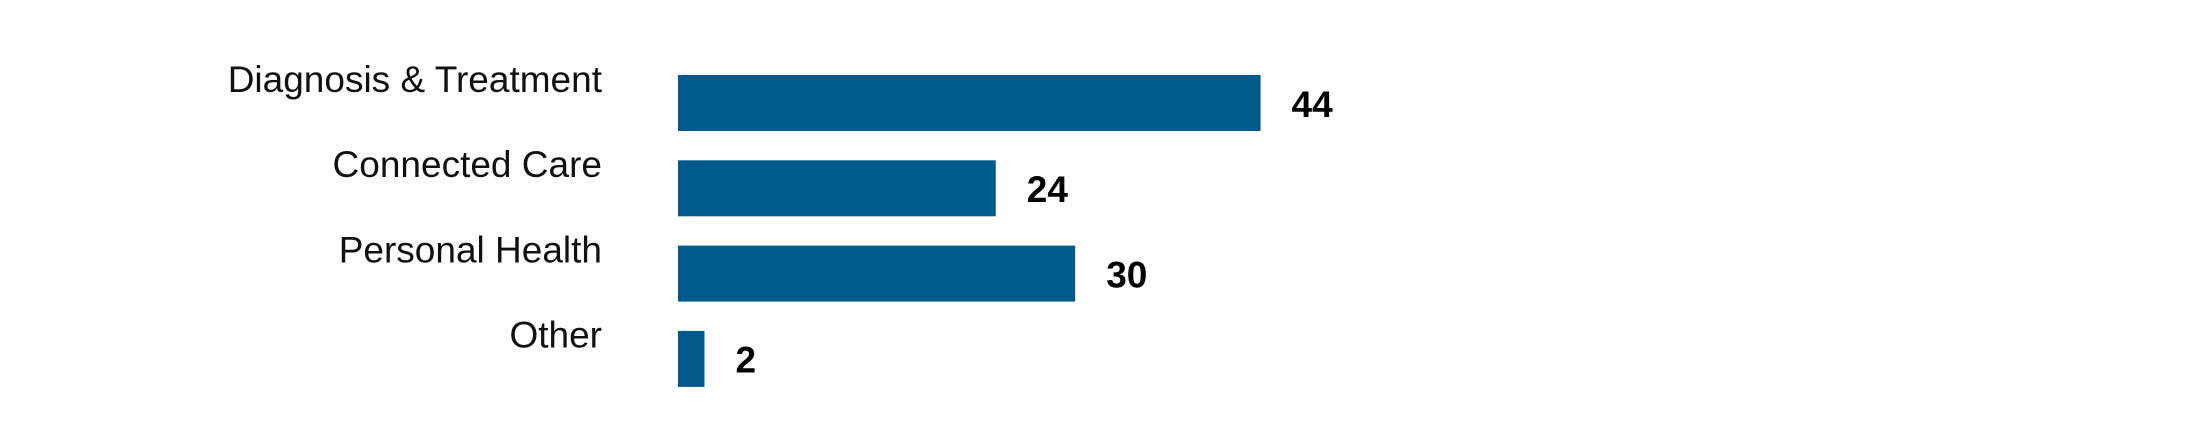  I want to click on category-label: Other, so click(555, 335).